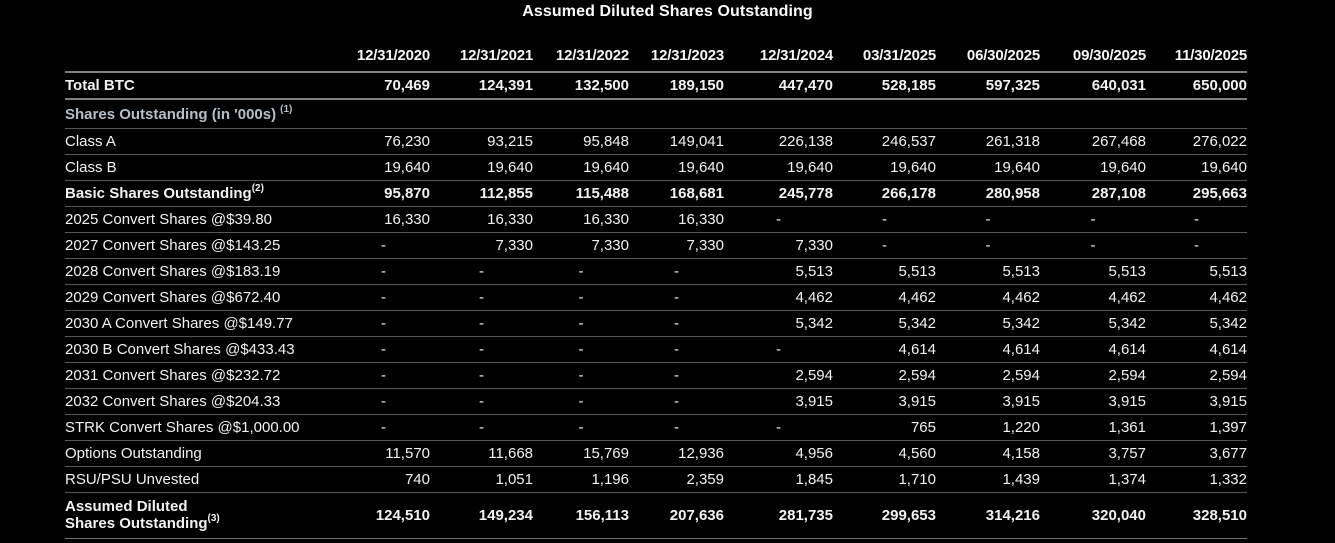 This screenshot has height=543, width=1335. Describe the element at coordinates (778, 479) in the screenshot. I see `cell-value: 1,845` at that location.